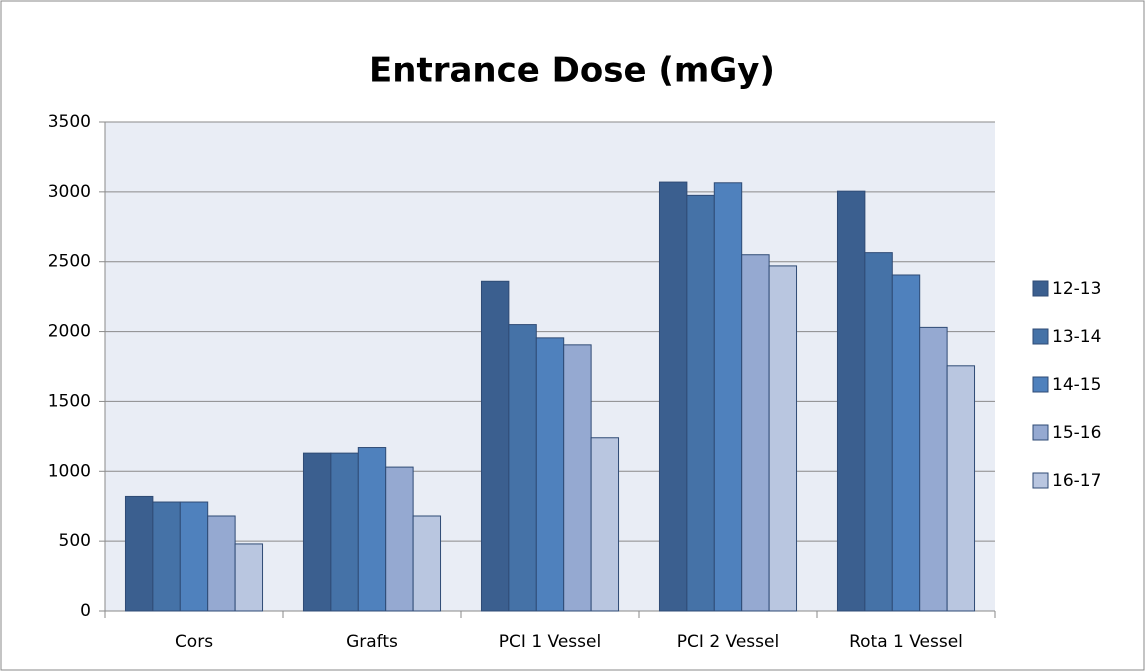 The height and width of the screenshot is (671, 1145). What do you see at coordinates (69, 192) in the screenshot?
I see `y-tick-label: 3000` at bounding box center [69, 192].